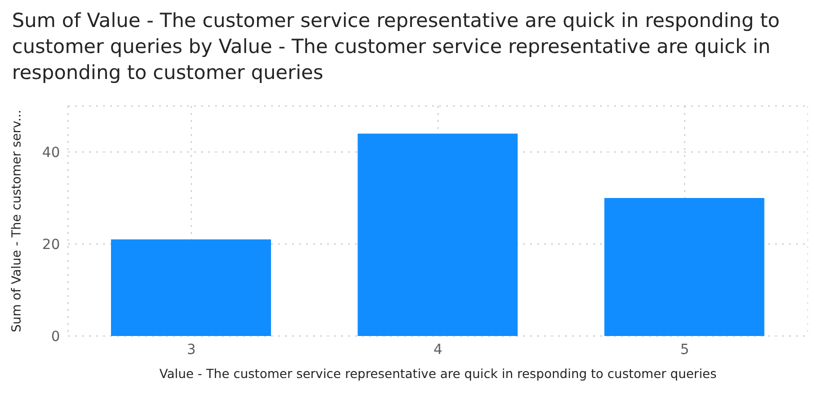 The height and width of the screenshot is (401, 816). What do you see at coordinates (685, 350) in the screenshot?
I see `x-tick-label: 5` at bounding box center [685, 350].